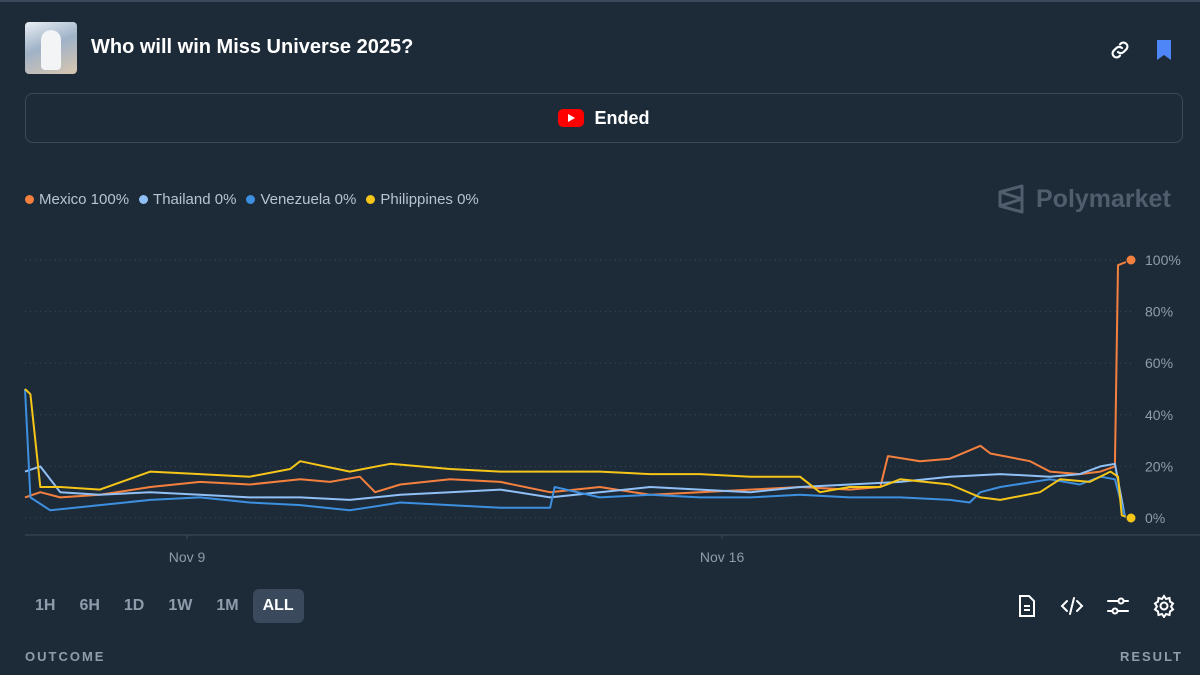 The image size is (1200, 675). What do you see at coordinates (1120, 50) in the screenshot?
I see `link-button` at bounding box center [1120, 50].